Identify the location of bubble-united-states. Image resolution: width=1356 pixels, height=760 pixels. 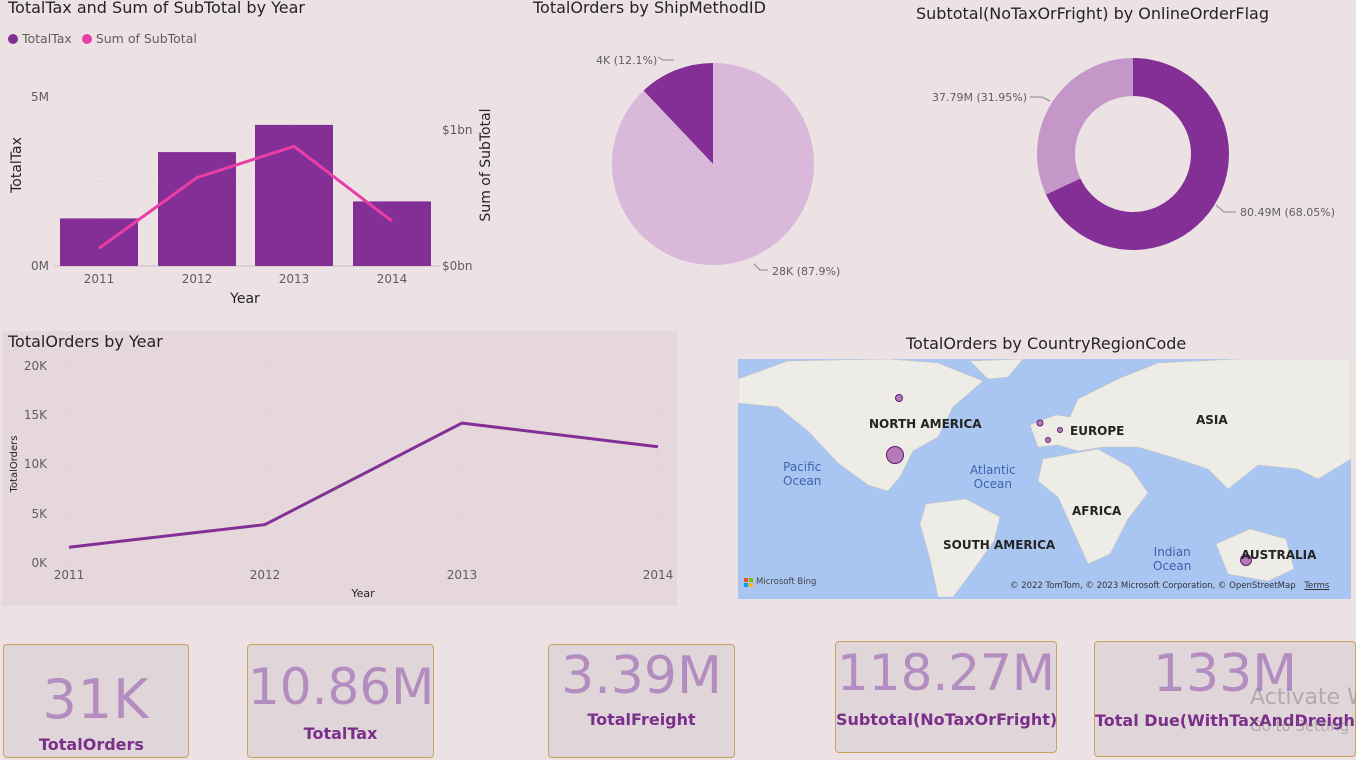
(895, 455).